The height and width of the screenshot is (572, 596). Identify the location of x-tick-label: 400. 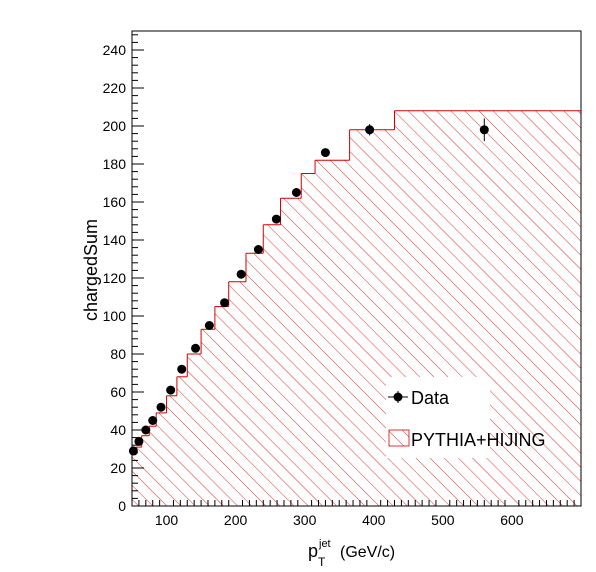
(374, 520).